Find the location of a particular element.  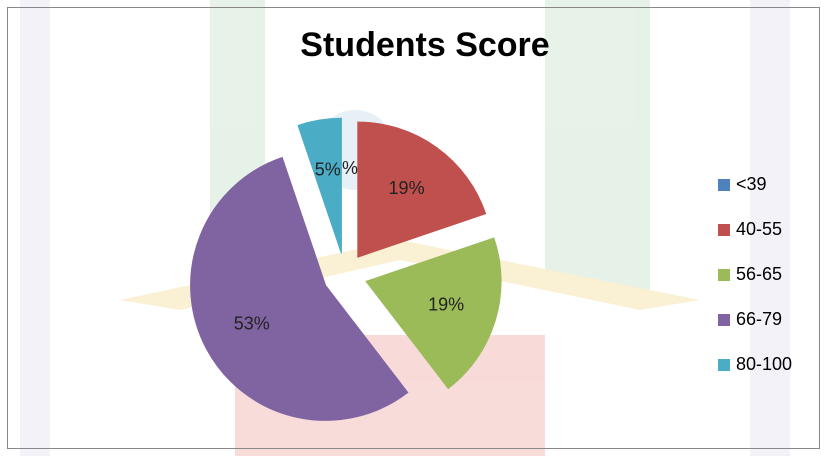

chart-title: Students Score is located at coordinates (424, 45).